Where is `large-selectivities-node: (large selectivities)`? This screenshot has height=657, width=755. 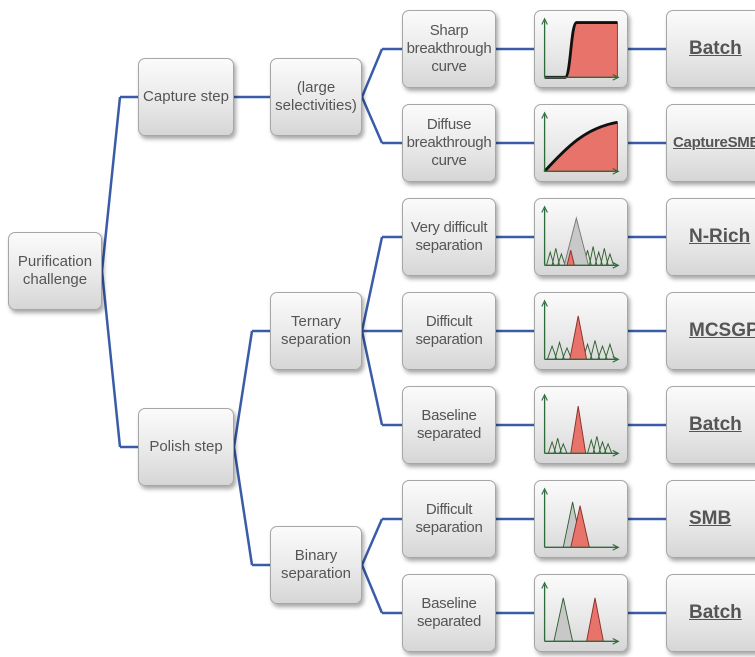
large-selectivities-node: (large selectivities) is located at coordinates (316, 97).